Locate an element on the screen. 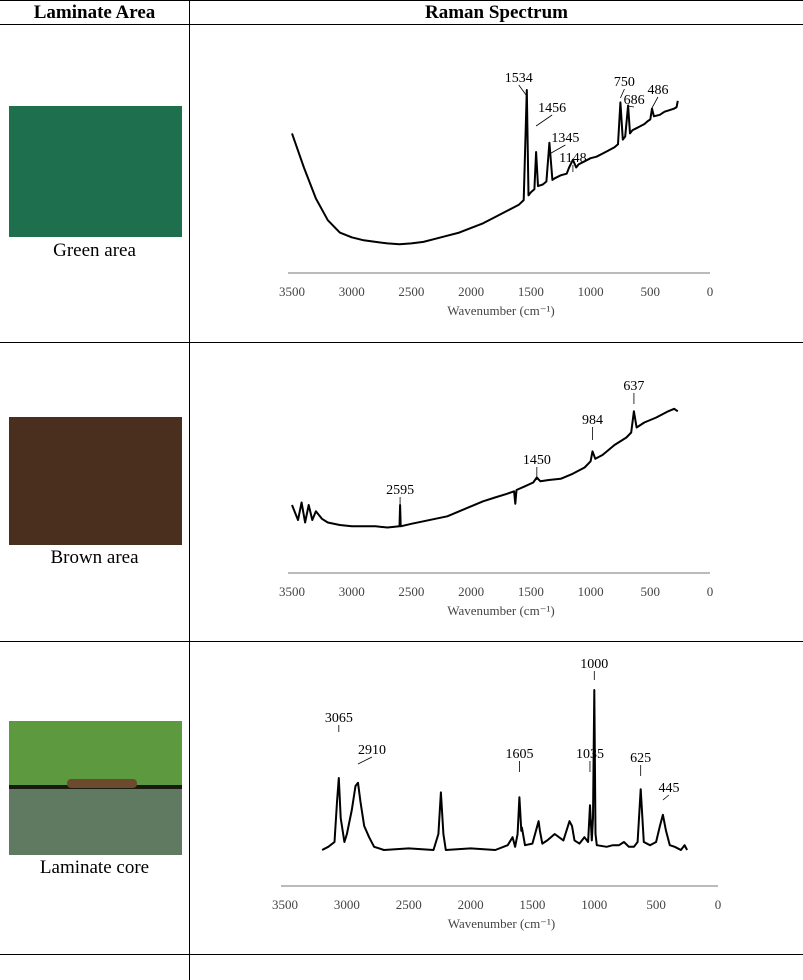 This screenshot has width=803, height=980. green-area-photo is located at coordinates (95, 171).